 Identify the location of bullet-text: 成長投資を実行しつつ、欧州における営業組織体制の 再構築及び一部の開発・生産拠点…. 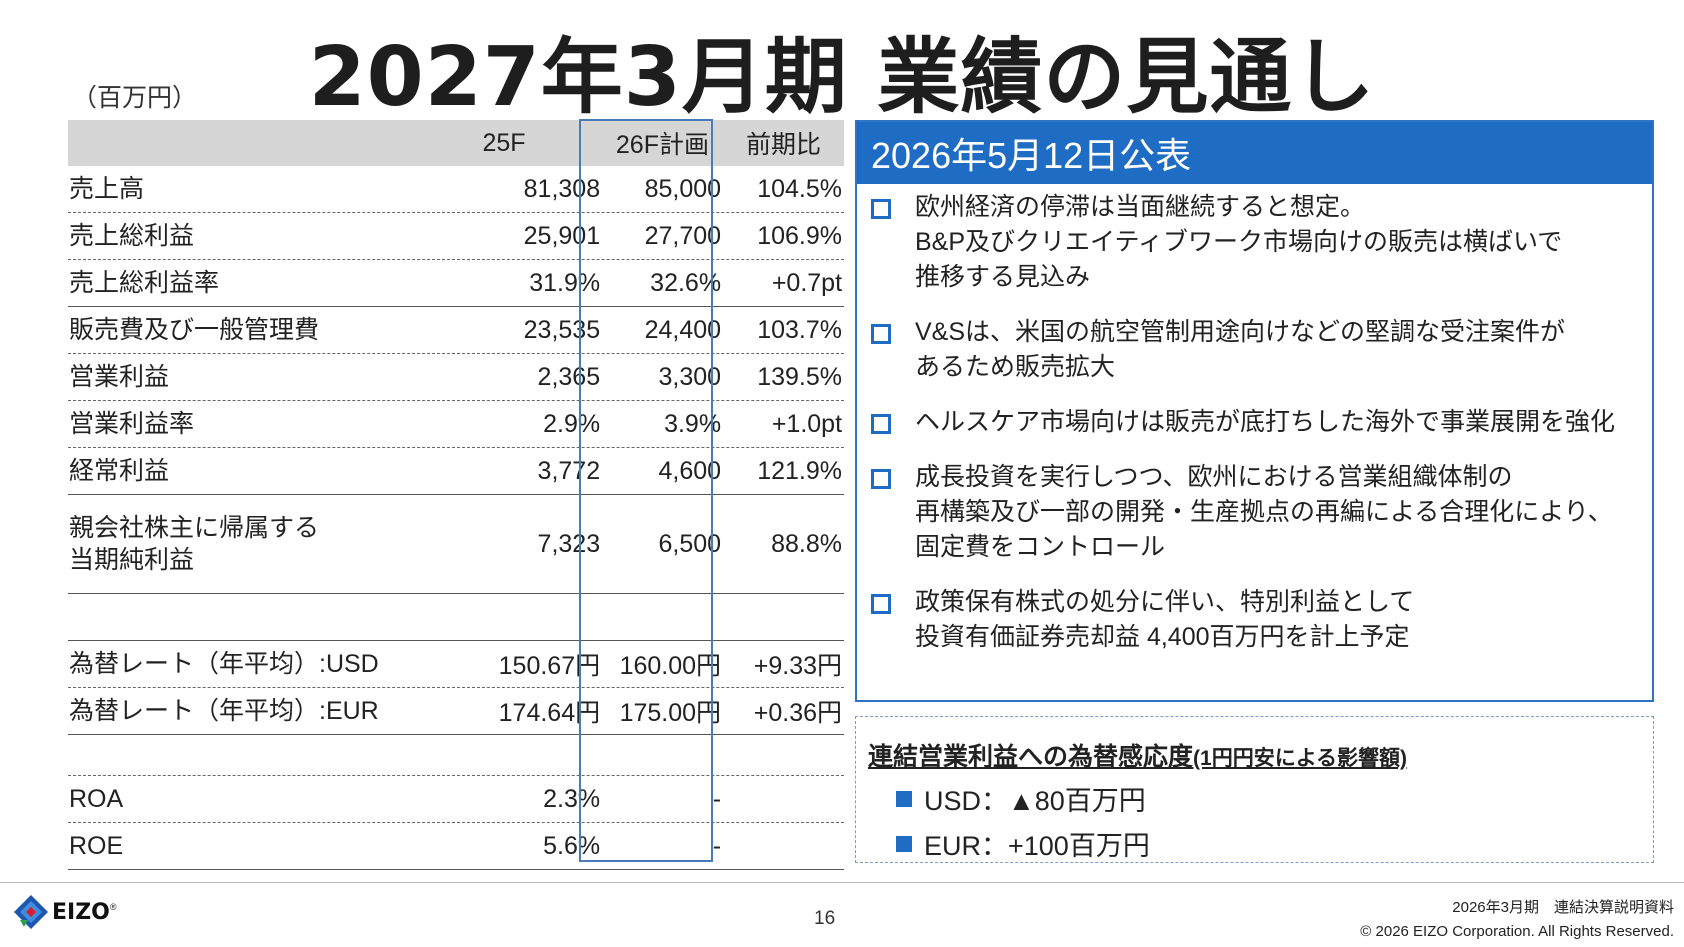
(1264, 512).